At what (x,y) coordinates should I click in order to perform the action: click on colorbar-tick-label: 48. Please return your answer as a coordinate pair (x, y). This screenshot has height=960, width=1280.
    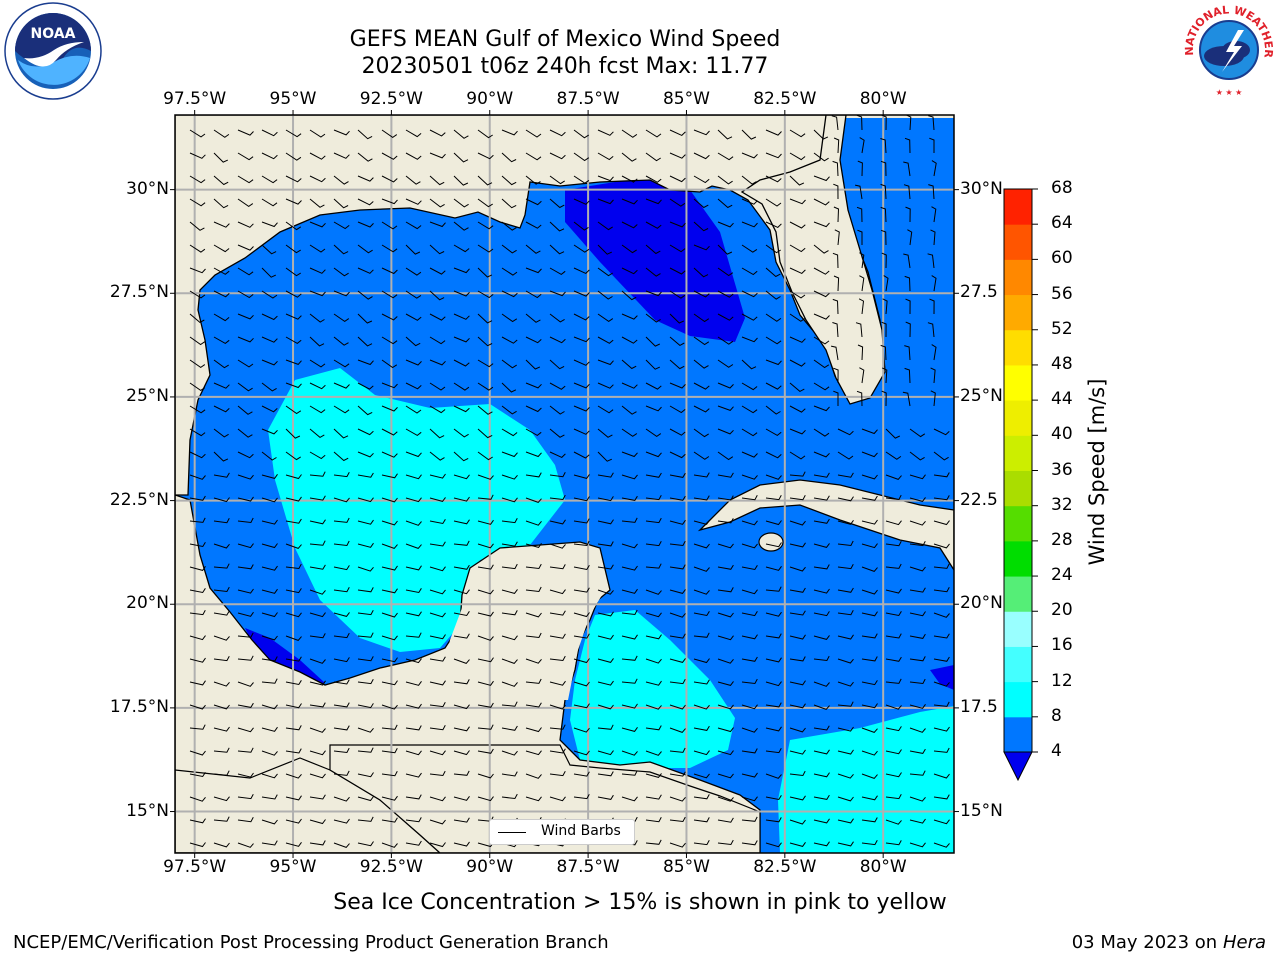
    Looking at the image, I should click on (1062, 363).